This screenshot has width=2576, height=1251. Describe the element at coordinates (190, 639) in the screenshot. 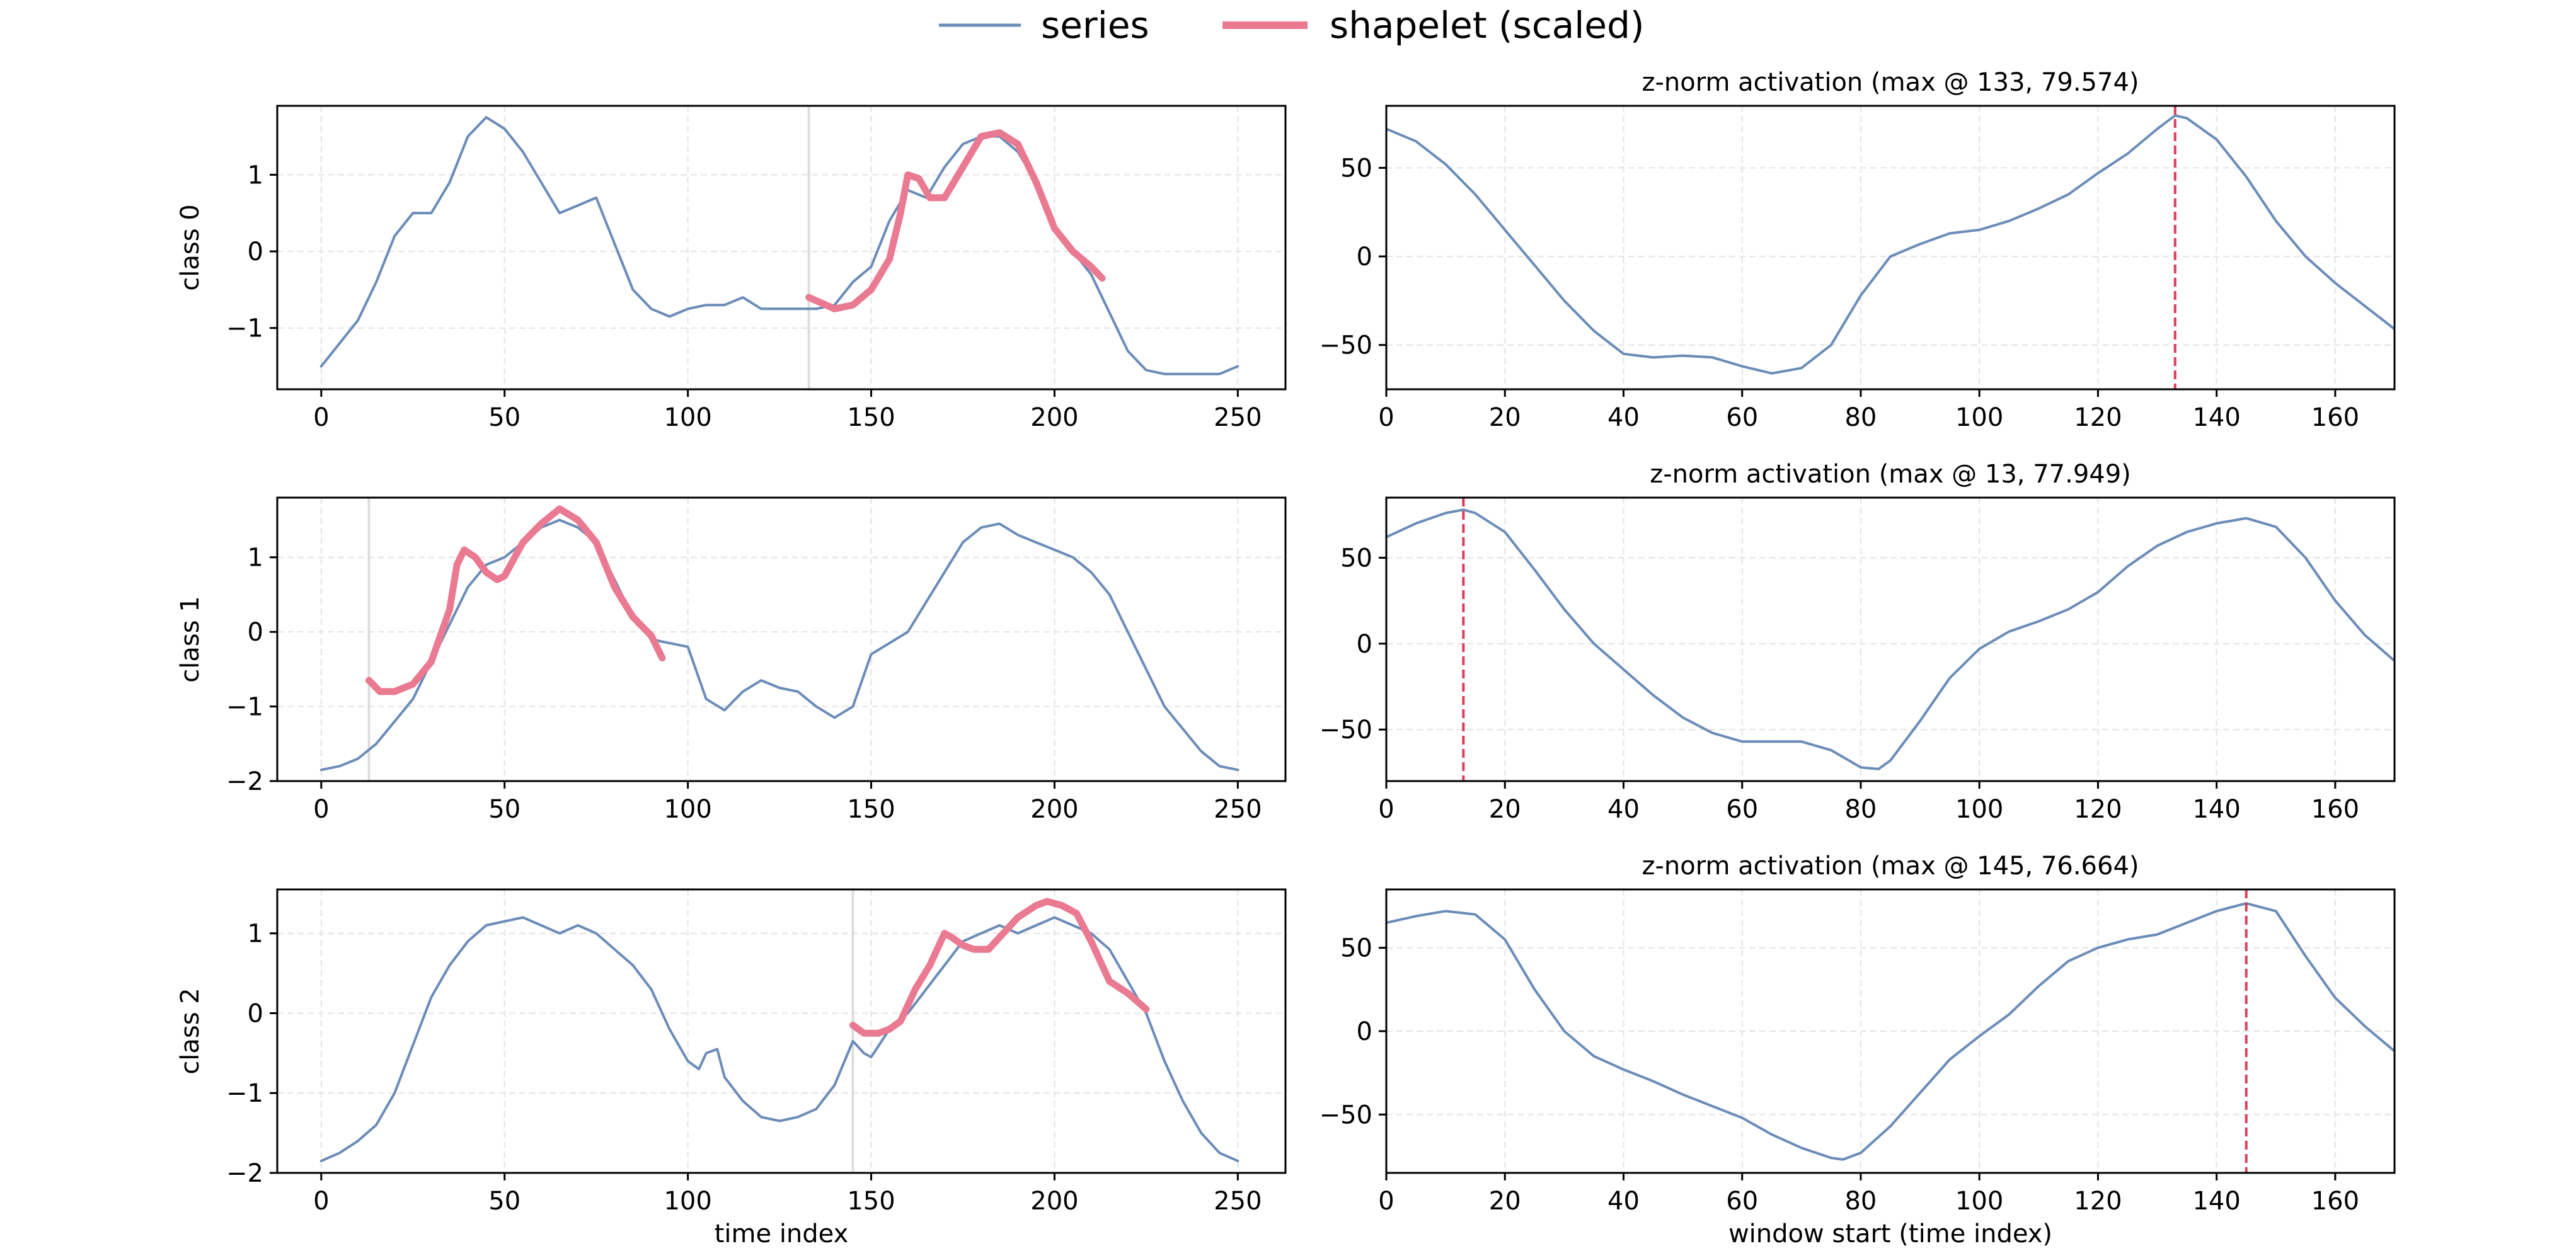

I see `y-axis-label: class 1` at that location.